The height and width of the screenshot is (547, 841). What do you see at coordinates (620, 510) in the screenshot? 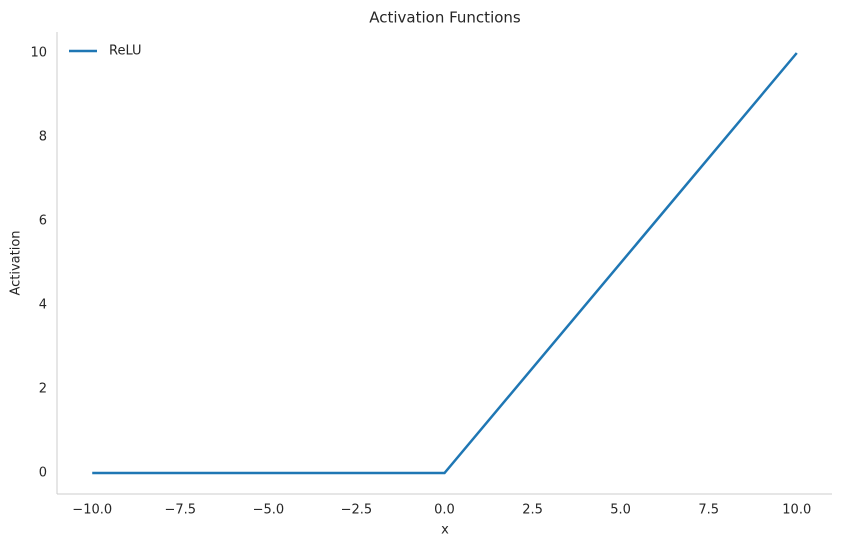
I see `x-tick-label: 5.0` at bounding box center [620, 510].